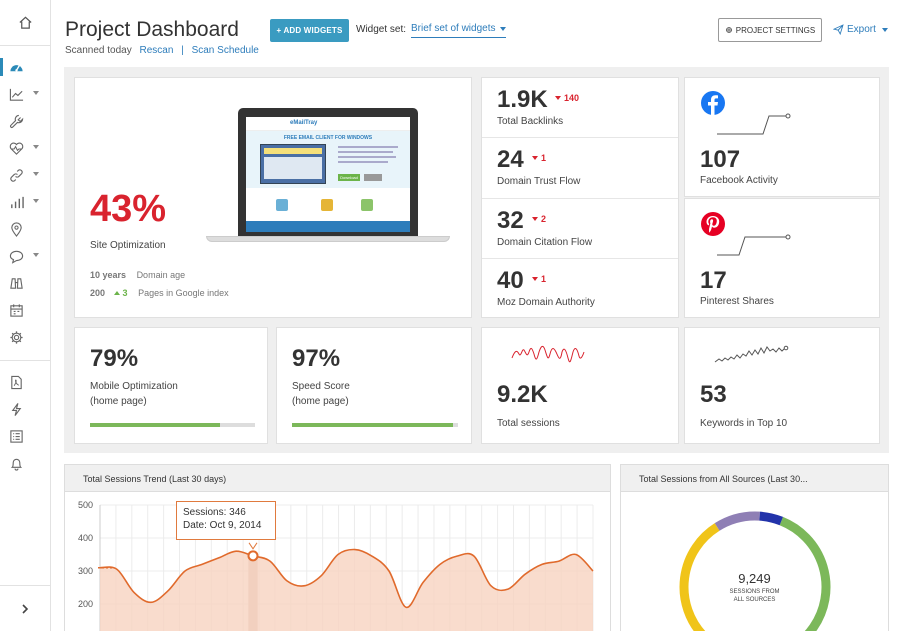  I want to click on keywords-top10-widget: 53 Keywords in Top 10, so click(782, 385).